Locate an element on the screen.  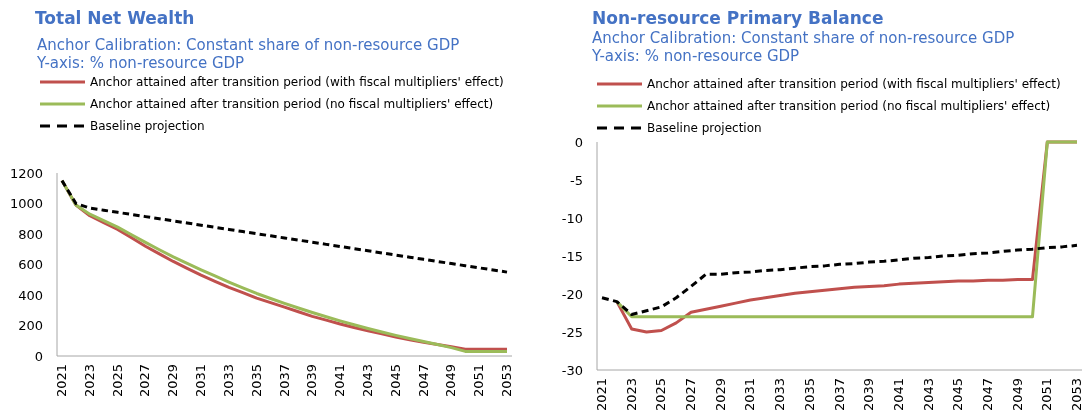
y-tick-label: -10 is located at coordinates (572, 218).